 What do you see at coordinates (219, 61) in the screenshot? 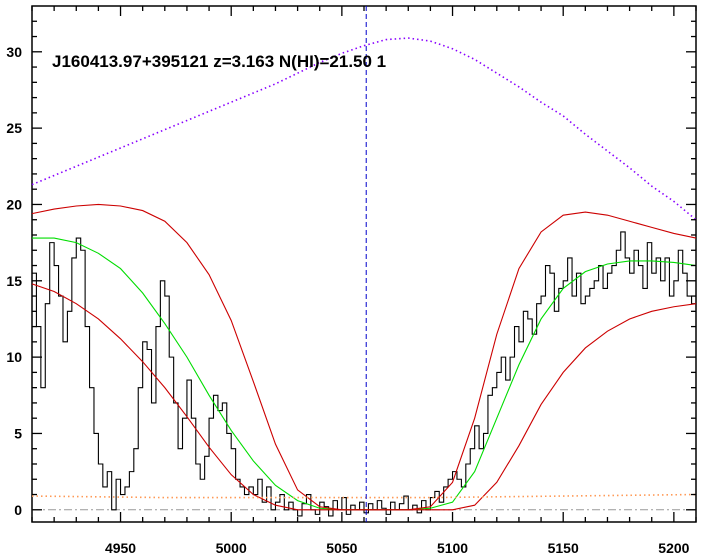
I see `chart-title: J160413.97+395121 z=3.163 N(HI)=21.50 1` at bounding box center [219, 61].